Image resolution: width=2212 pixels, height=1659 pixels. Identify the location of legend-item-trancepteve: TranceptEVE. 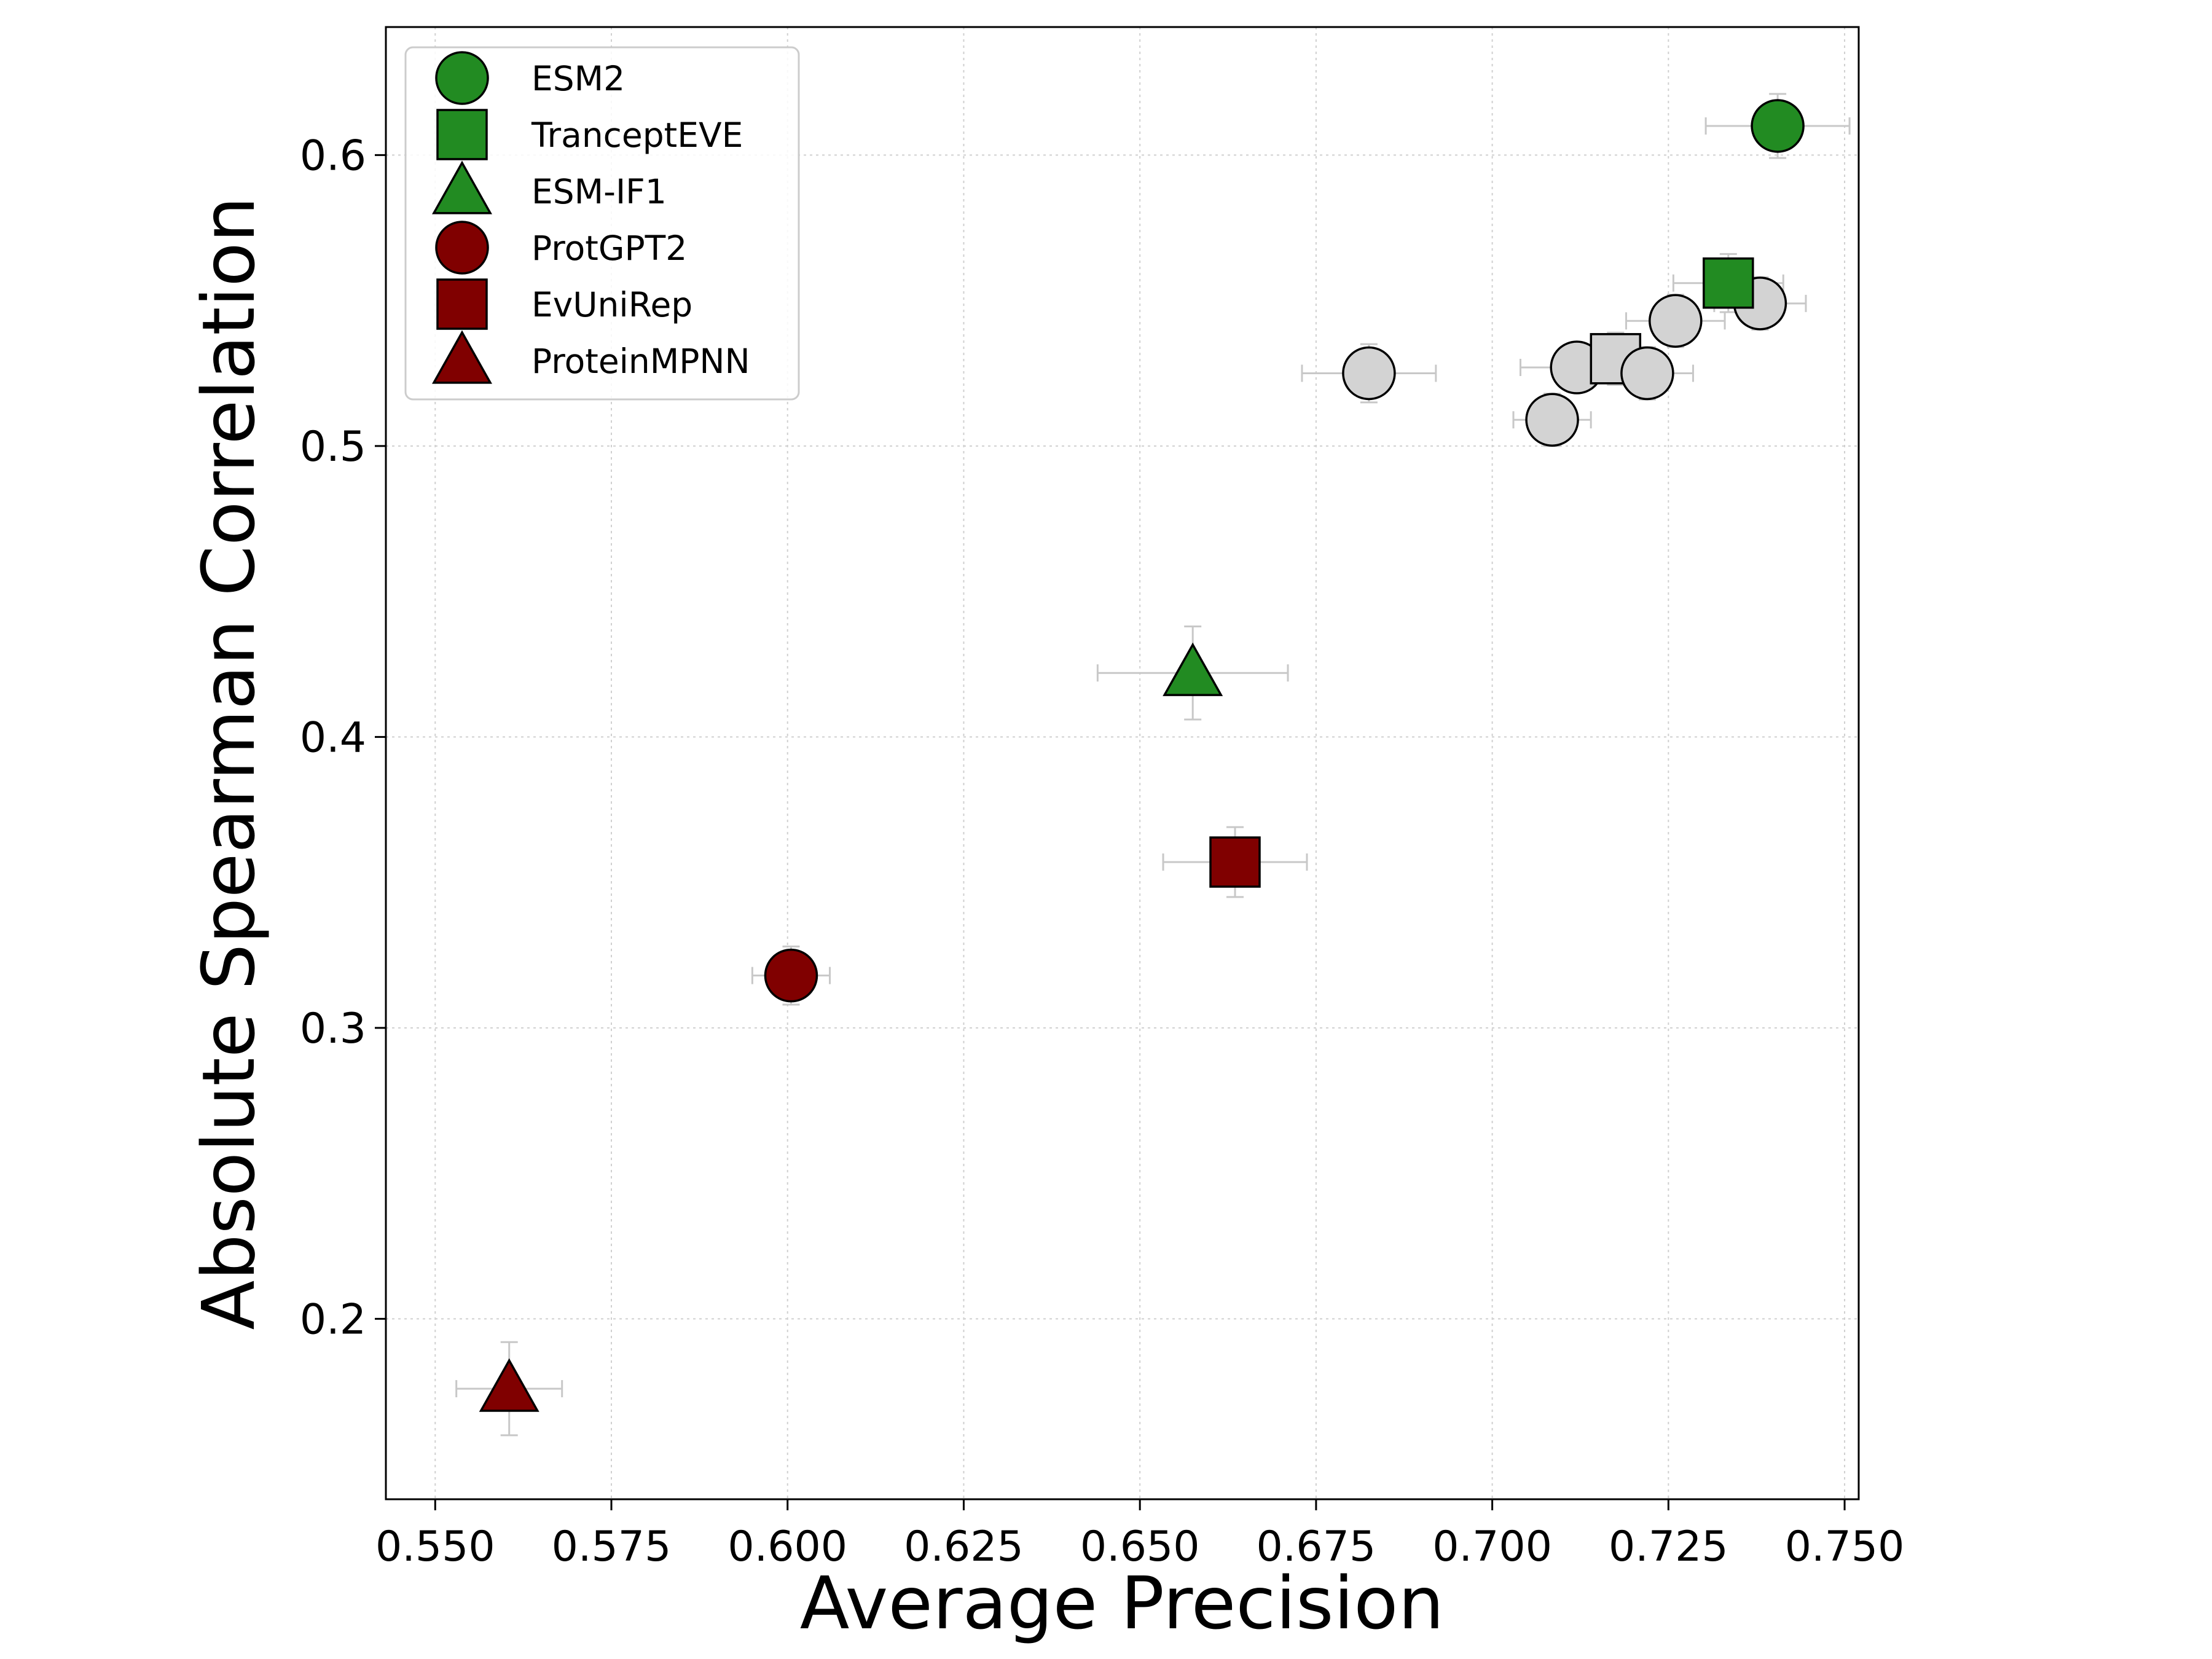
(589, 134).